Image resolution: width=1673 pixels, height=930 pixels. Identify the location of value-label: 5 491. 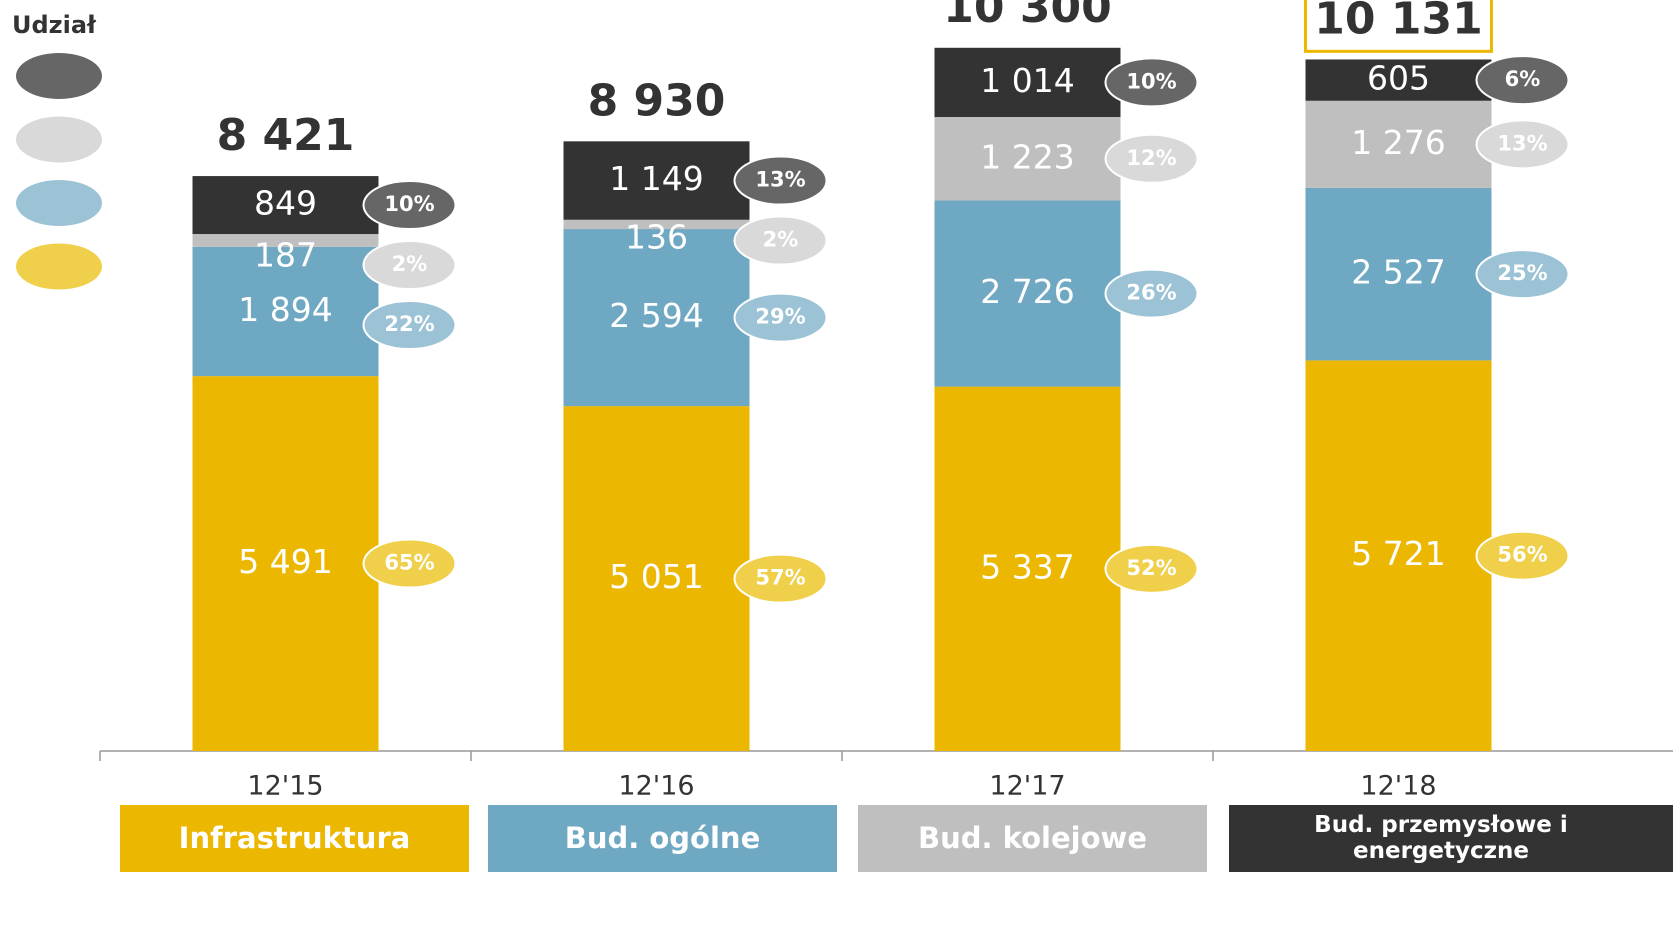
(285, 561).